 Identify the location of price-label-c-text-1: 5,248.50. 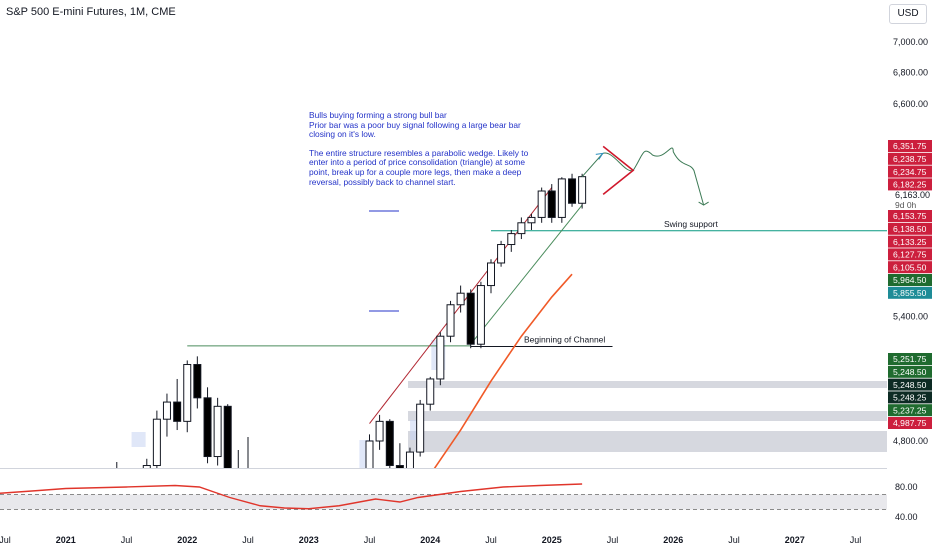
(910, 372).